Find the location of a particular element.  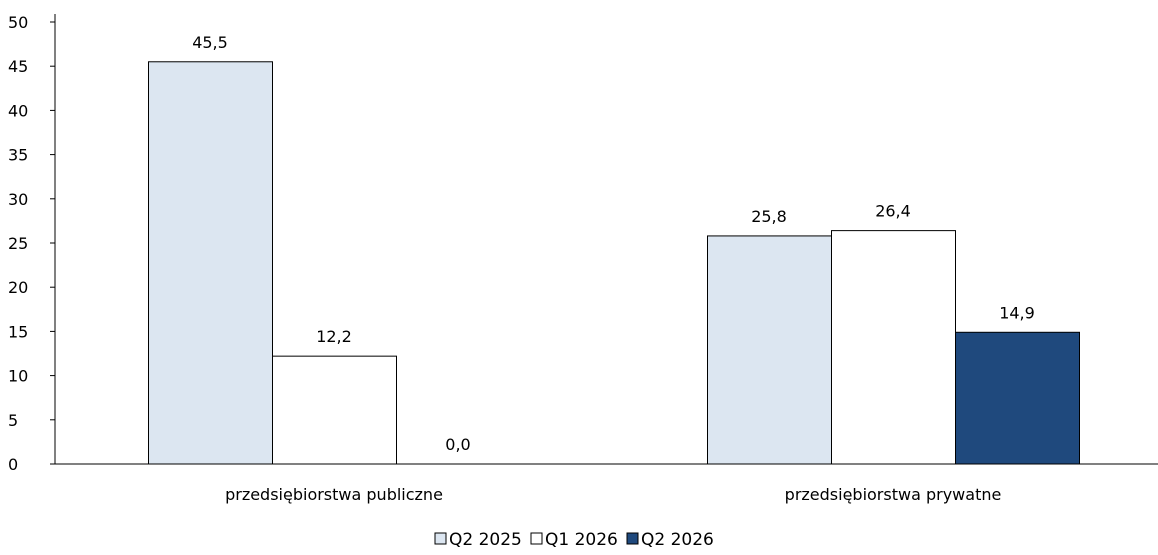

data-label: 12,2 is located at coordinates (334, 336).